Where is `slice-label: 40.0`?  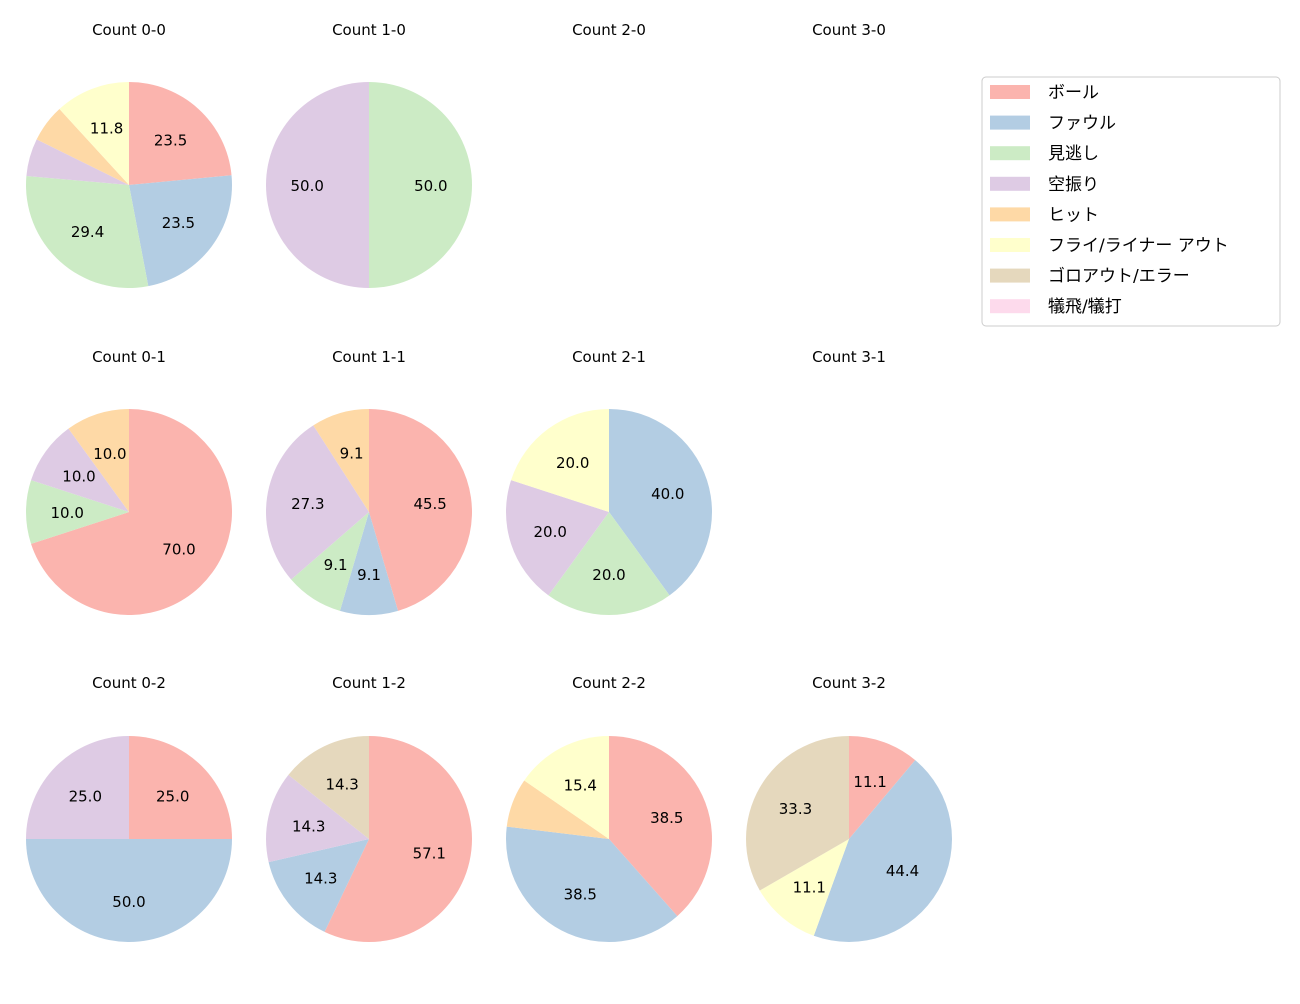
slice-label: 40.0 is located at coordinates (667, 494).